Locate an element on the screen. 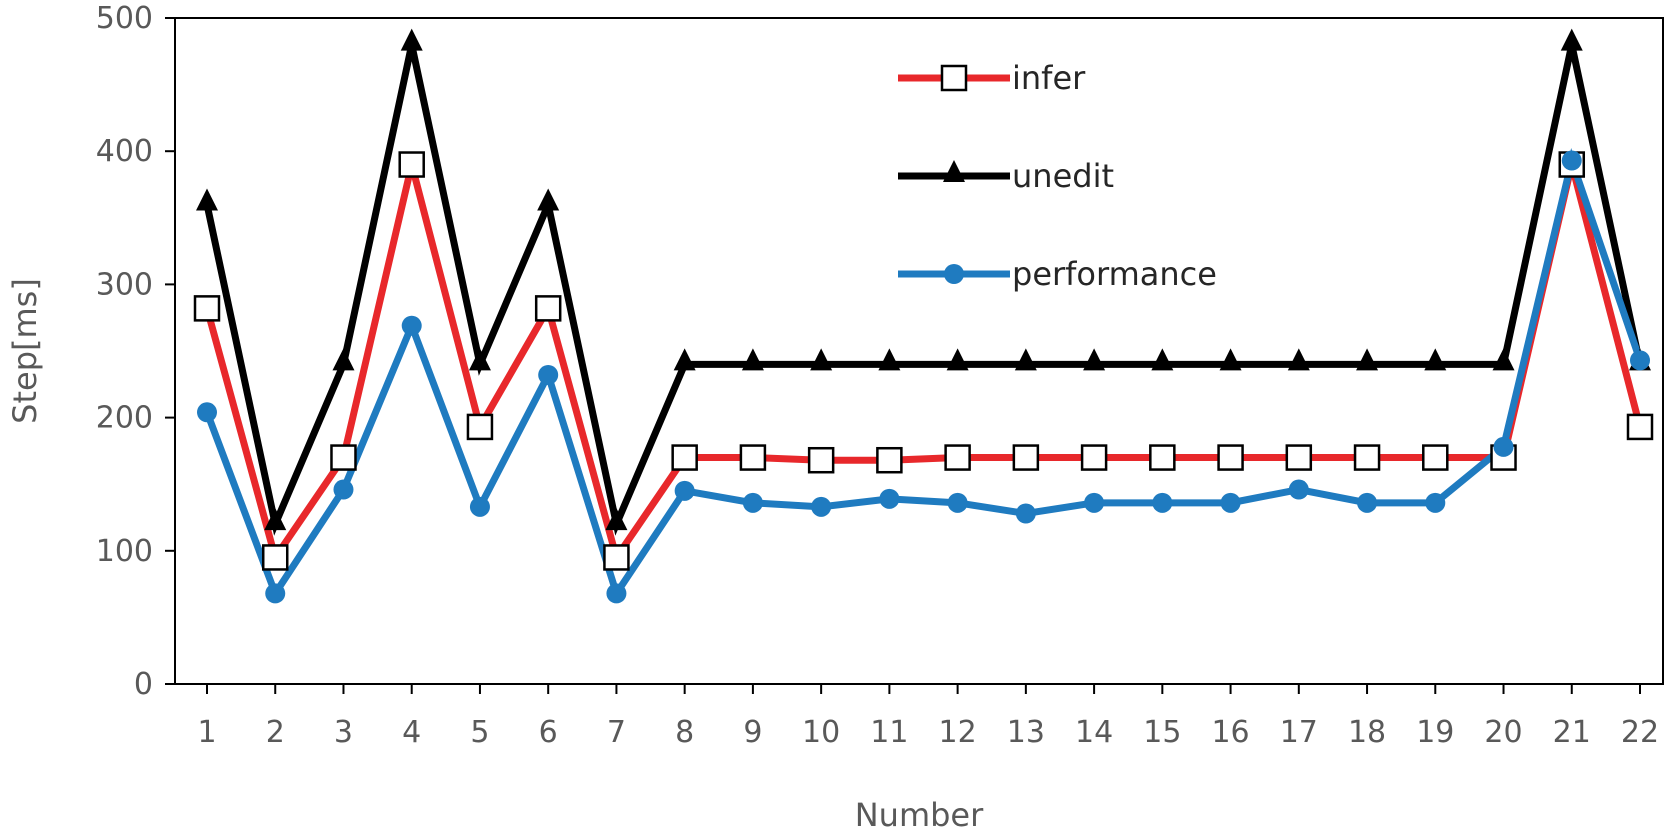 The height and width of the screenshot is (835, 1676). x-tick-label: 18 is located at coordinates (1367, 732).